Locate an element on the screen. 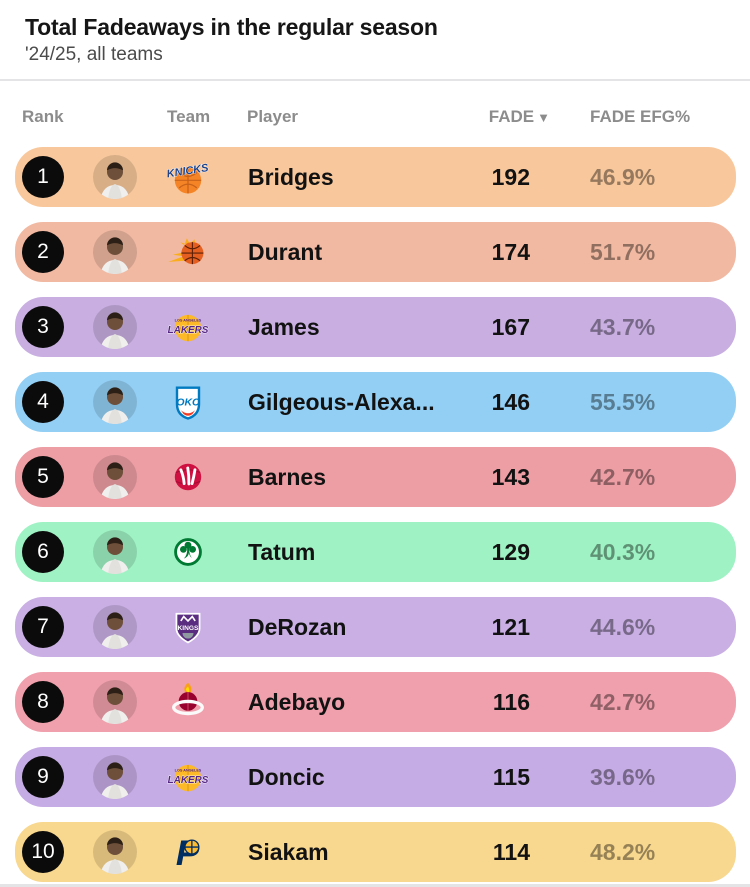  column-header-rank: Rank is located at coordinates (43, 116).